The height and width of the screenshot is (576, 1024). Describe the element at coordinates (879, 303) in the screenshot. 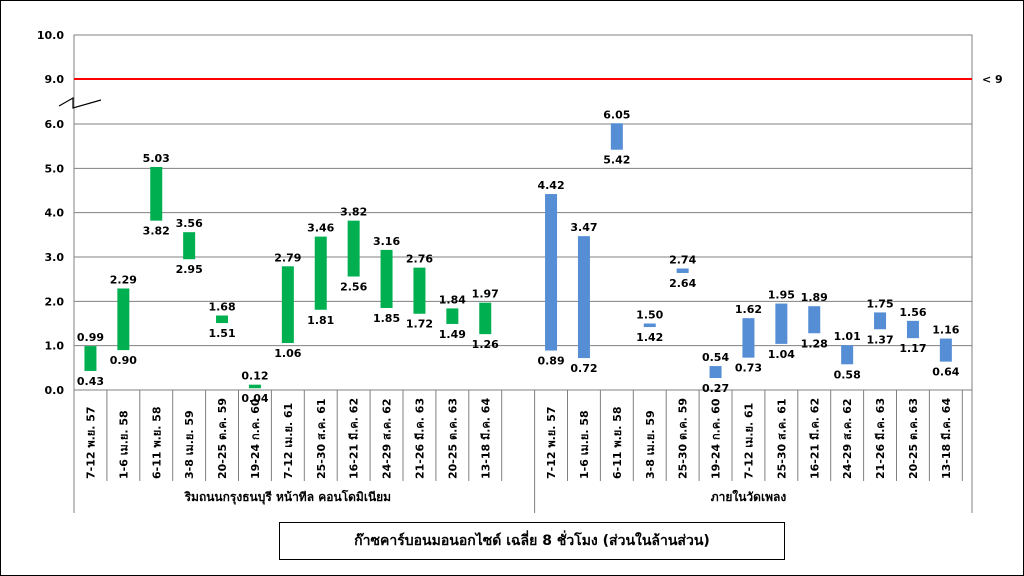

I see `max-value-label: 1.75` at that location.